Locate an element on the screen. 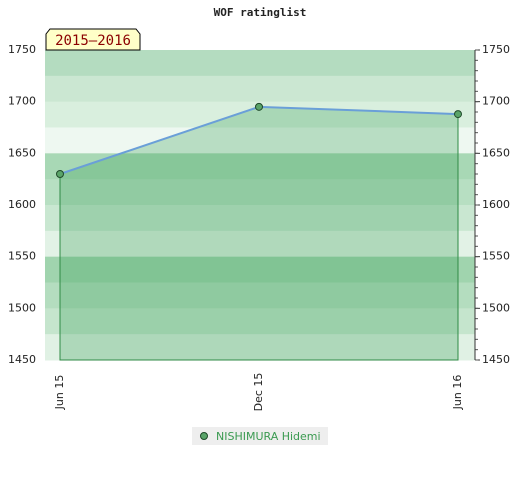 The image size is (520, 480). subtitle: 2015–2016 is located at coordinates (93, 41).